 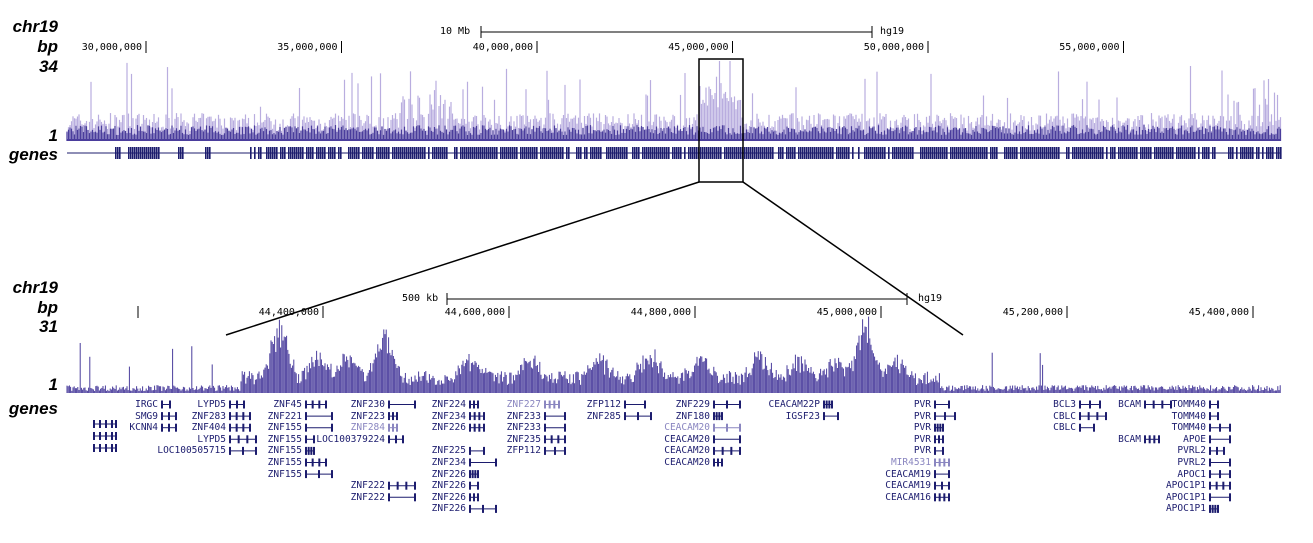 I want to click on top-gene-track, so click(x=674, y=153).